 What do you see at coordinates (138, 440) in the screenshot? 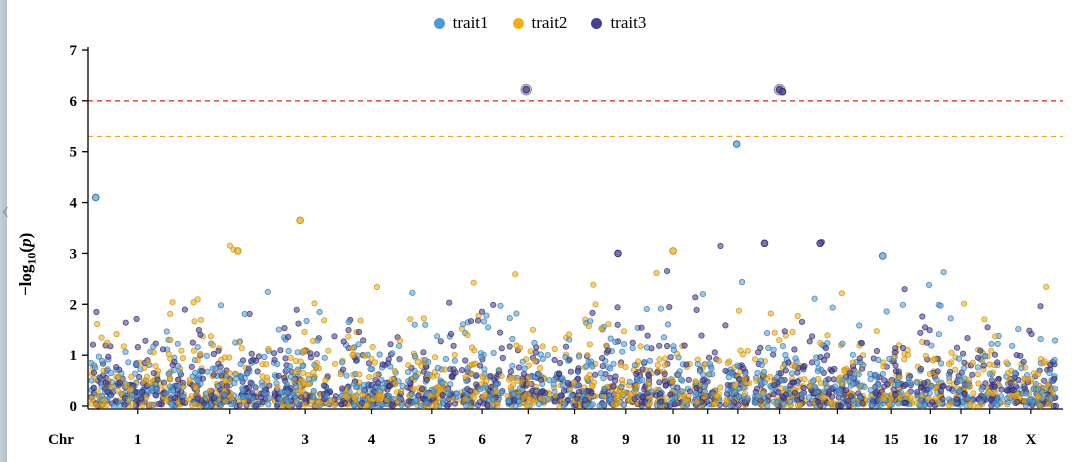
I see `chromosome-label: 1` at bounding box center [138, 440].